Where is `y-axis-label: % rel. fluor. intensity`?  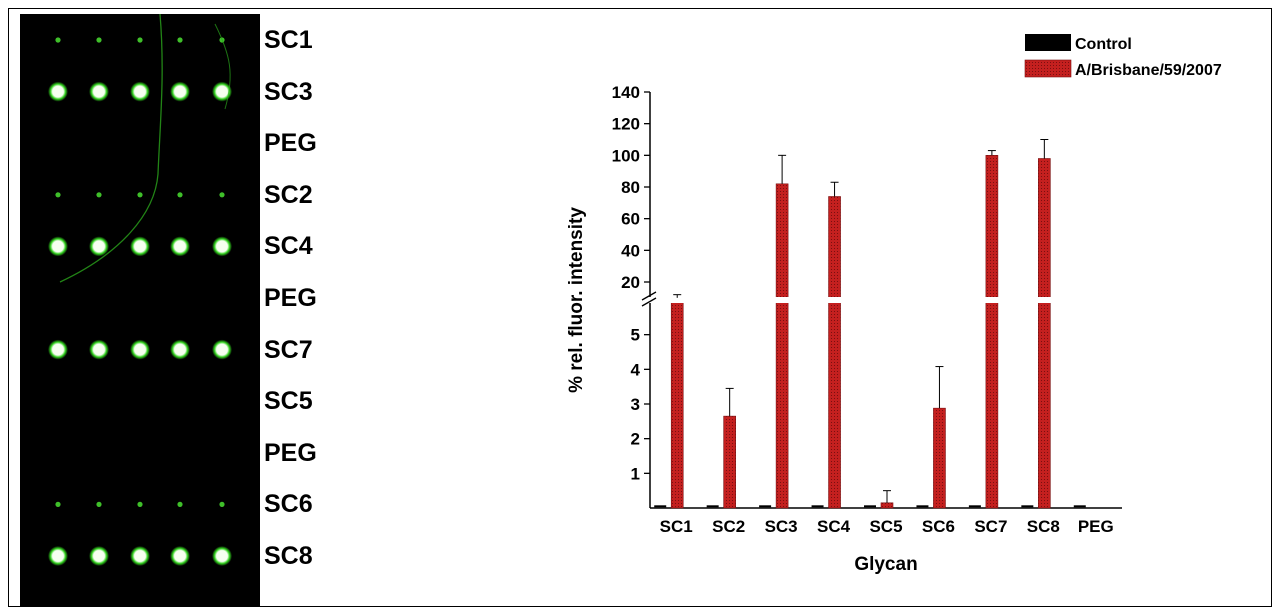 y-axis-label: % rel. fluor. intensity is located at coordinates (576, 300).